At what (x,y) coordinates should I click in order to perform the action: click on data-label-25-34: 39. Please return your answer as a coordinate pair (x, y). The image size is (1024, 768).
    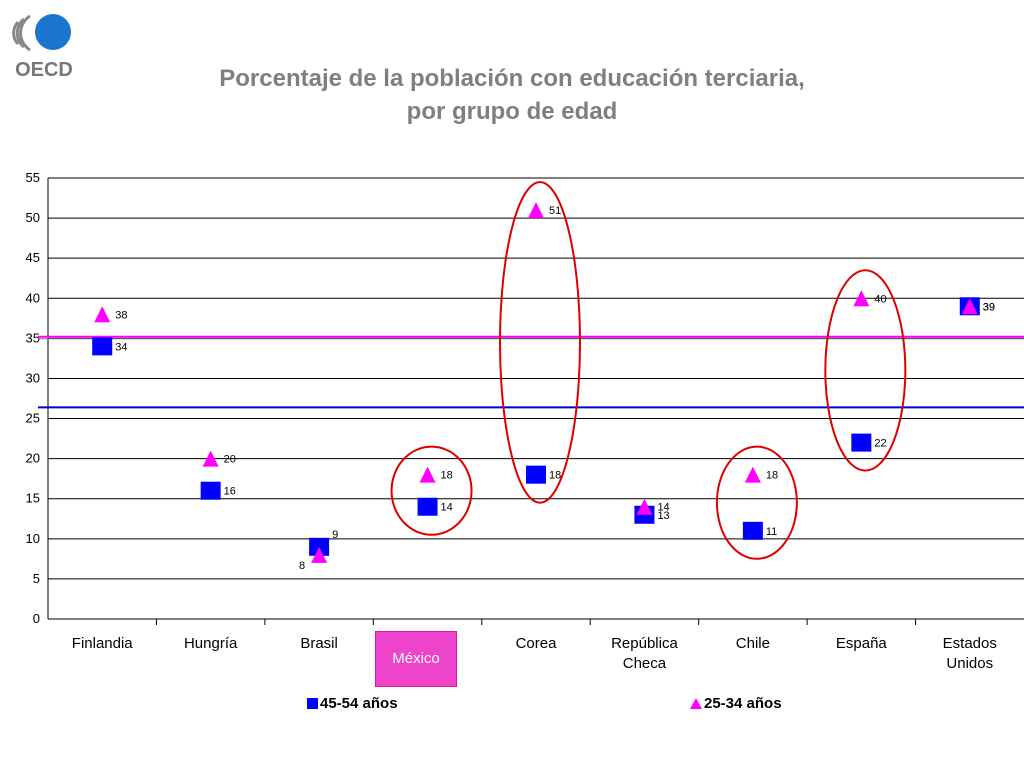
    Looking at the image, I should click on (989, 307).